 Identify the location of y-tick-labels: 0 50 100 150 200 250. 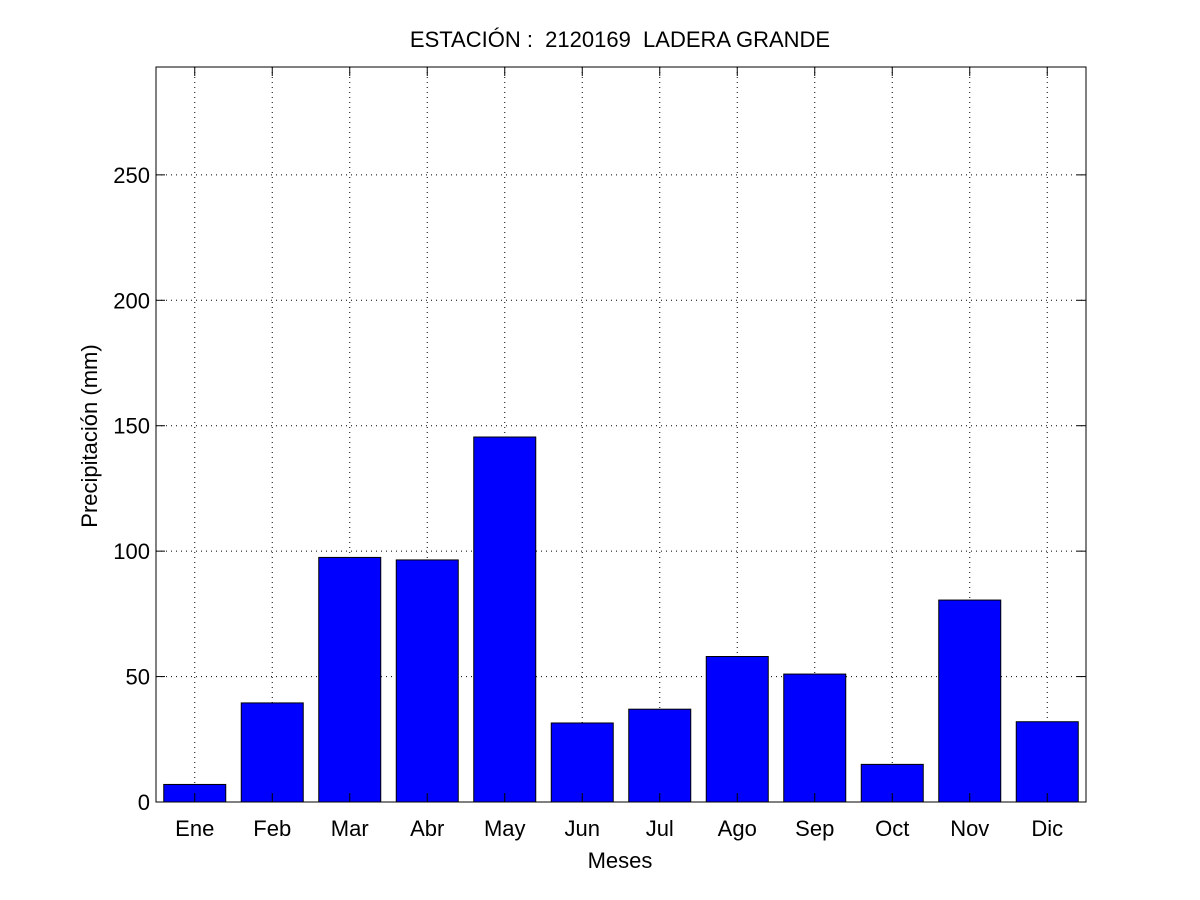
(131, 489).